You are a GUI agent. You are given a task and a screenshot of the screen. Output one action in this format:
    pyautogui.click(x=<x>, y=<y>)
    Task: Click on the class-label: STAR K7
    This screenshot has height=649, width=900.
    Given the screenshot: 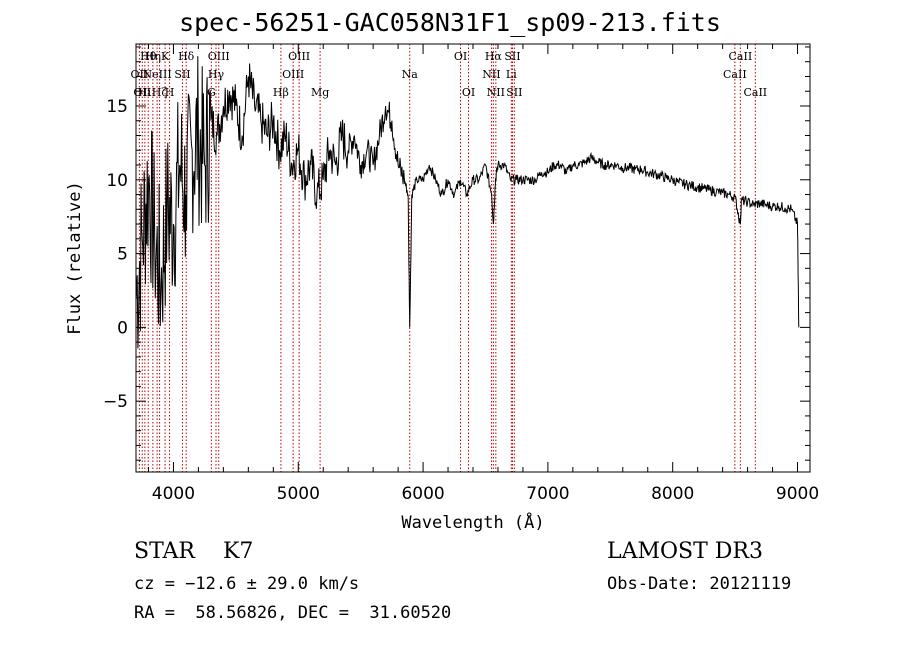 What is the action you would take?
    pyautogui.click(x=194, y=551)
    